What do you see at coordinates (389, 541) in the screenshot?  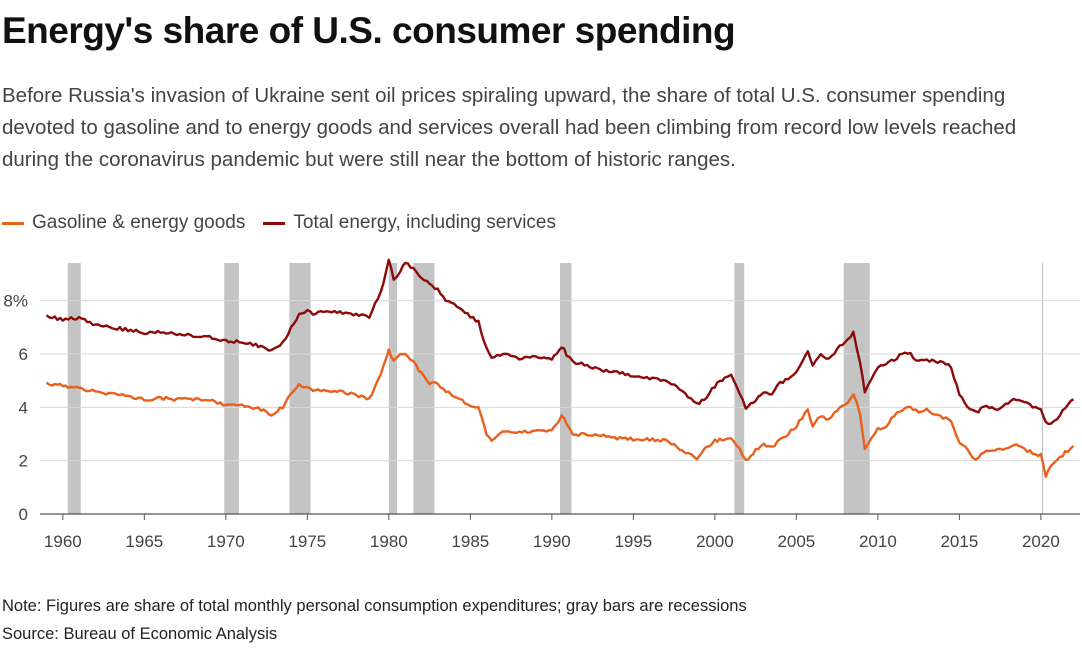 I see `x-tick-label-1980: 1980` at bounding box center [389, 541].